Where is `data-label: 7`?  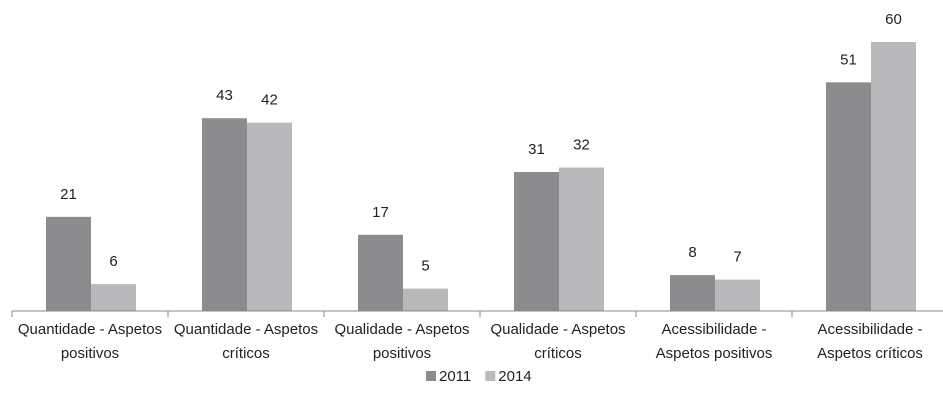 data-label: 7 is located at coordinates (737, 257).